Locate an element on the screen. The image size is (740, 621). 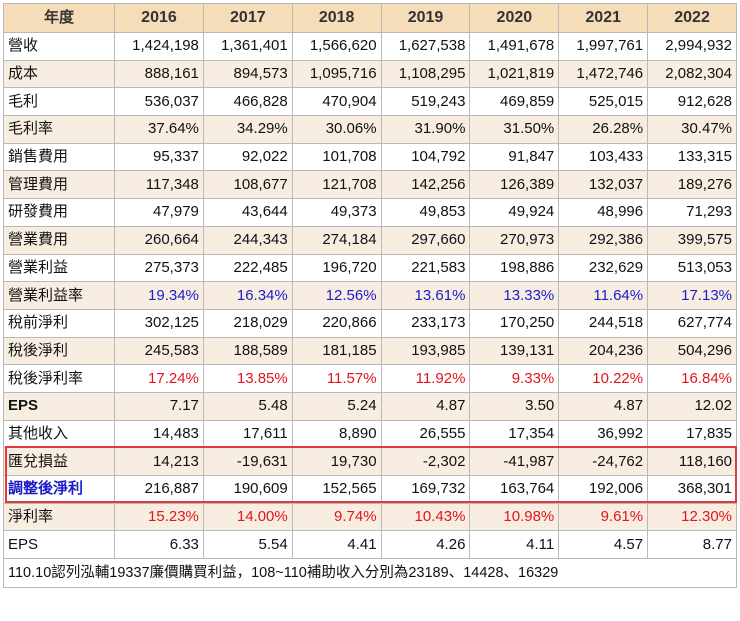
table-cell: 95,337 is located at coordinates (159, 157).